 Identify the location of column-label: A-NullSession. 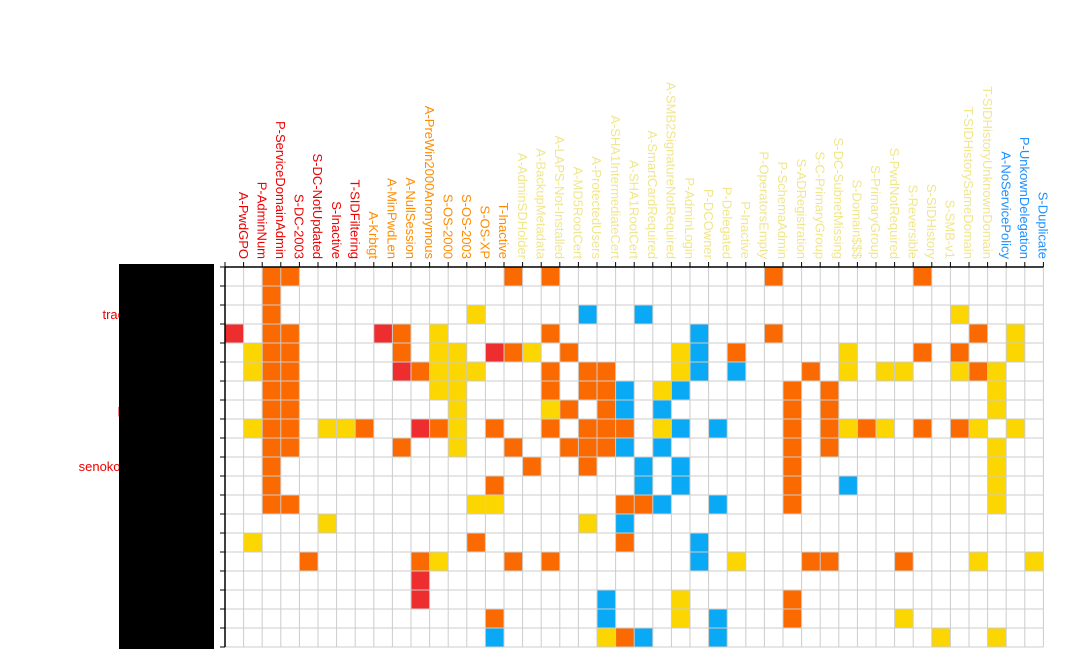
(410, 218).